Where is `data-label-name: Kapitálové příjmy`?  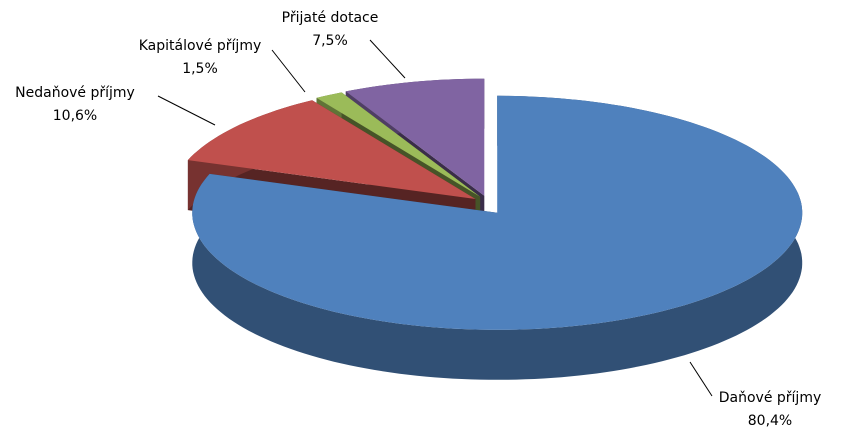 data-label-name: Kapitálové příjmy is located at coordinates (200, 46).